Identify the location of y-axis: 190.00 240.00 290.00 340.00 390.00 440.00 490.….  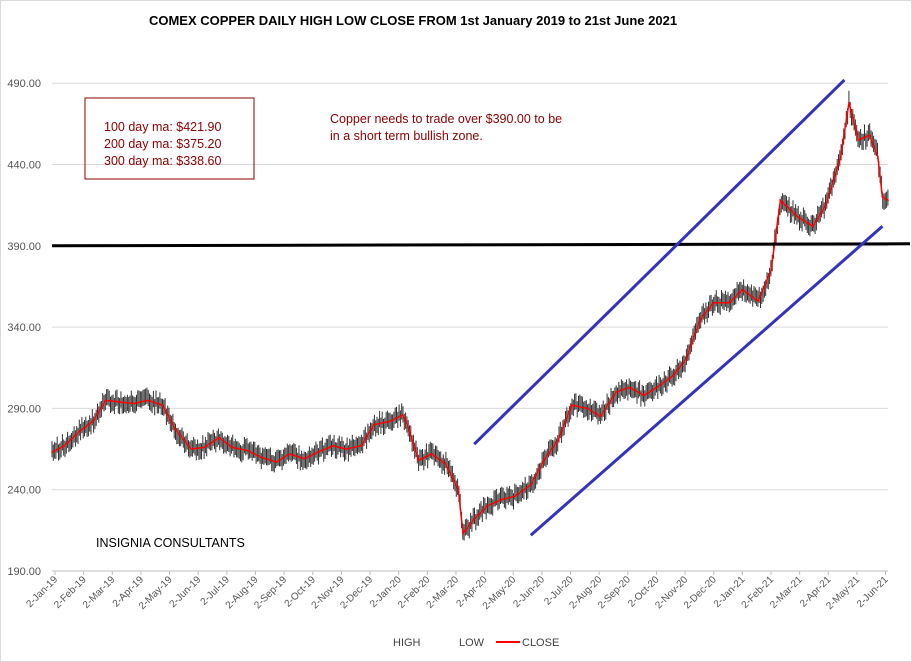
(24, 328).